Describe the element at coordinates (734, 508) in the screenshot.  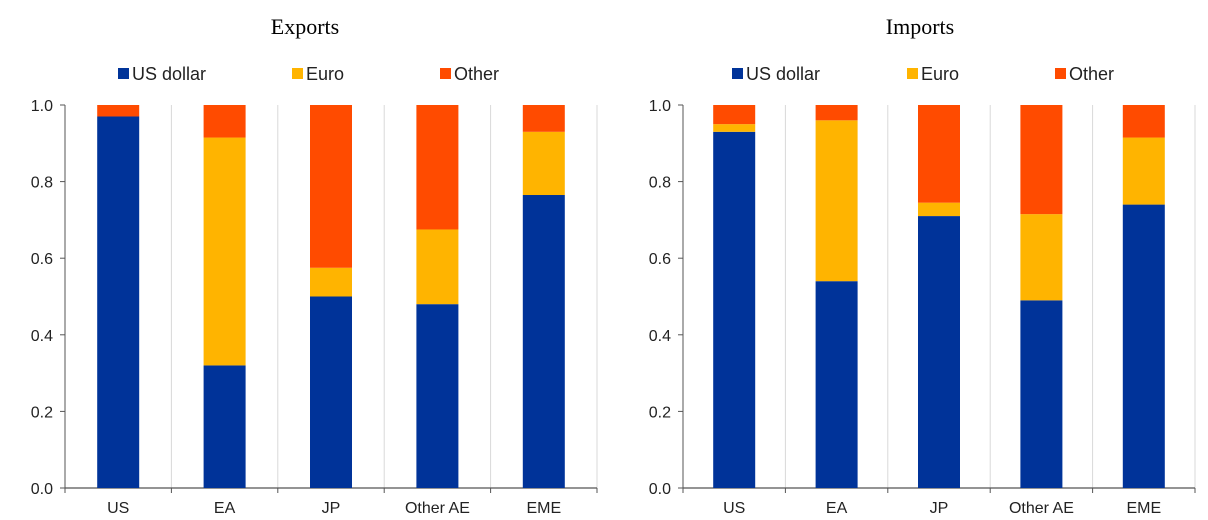
I see `imports-x-tick-label: US` at that location.